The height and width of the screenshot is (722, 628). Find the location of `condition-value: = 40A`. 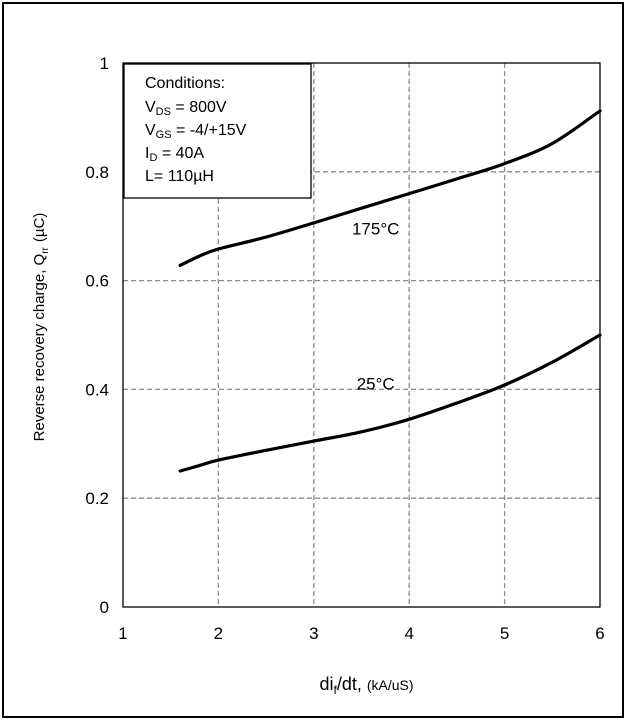

condition-value: = 40A is located at coordinates (180, 153).